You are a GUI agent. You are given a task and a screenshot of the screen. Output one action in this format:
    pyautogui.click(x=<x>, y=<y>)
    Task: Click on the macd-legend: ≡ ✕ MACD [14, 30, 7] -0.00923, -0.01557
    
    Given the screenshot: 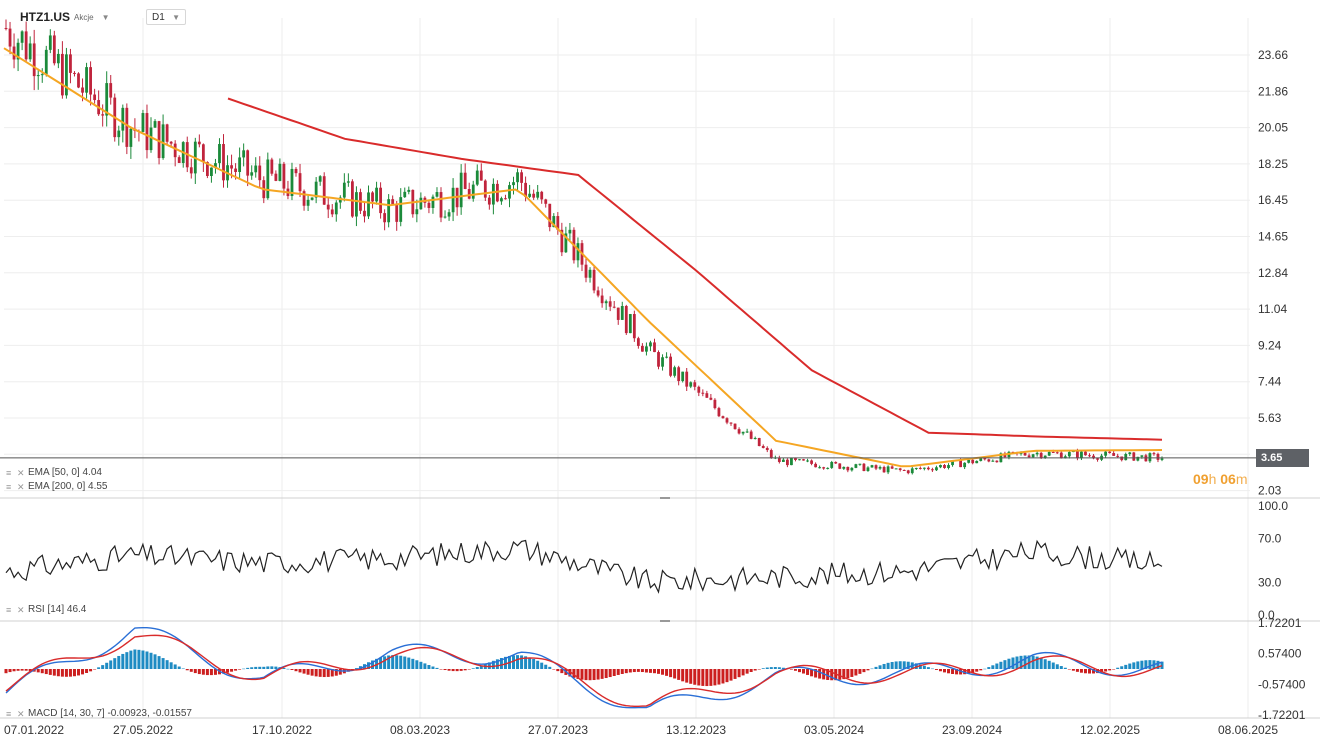 What is the action you would take?
    pyautogui.click(x=99, y=713)
    